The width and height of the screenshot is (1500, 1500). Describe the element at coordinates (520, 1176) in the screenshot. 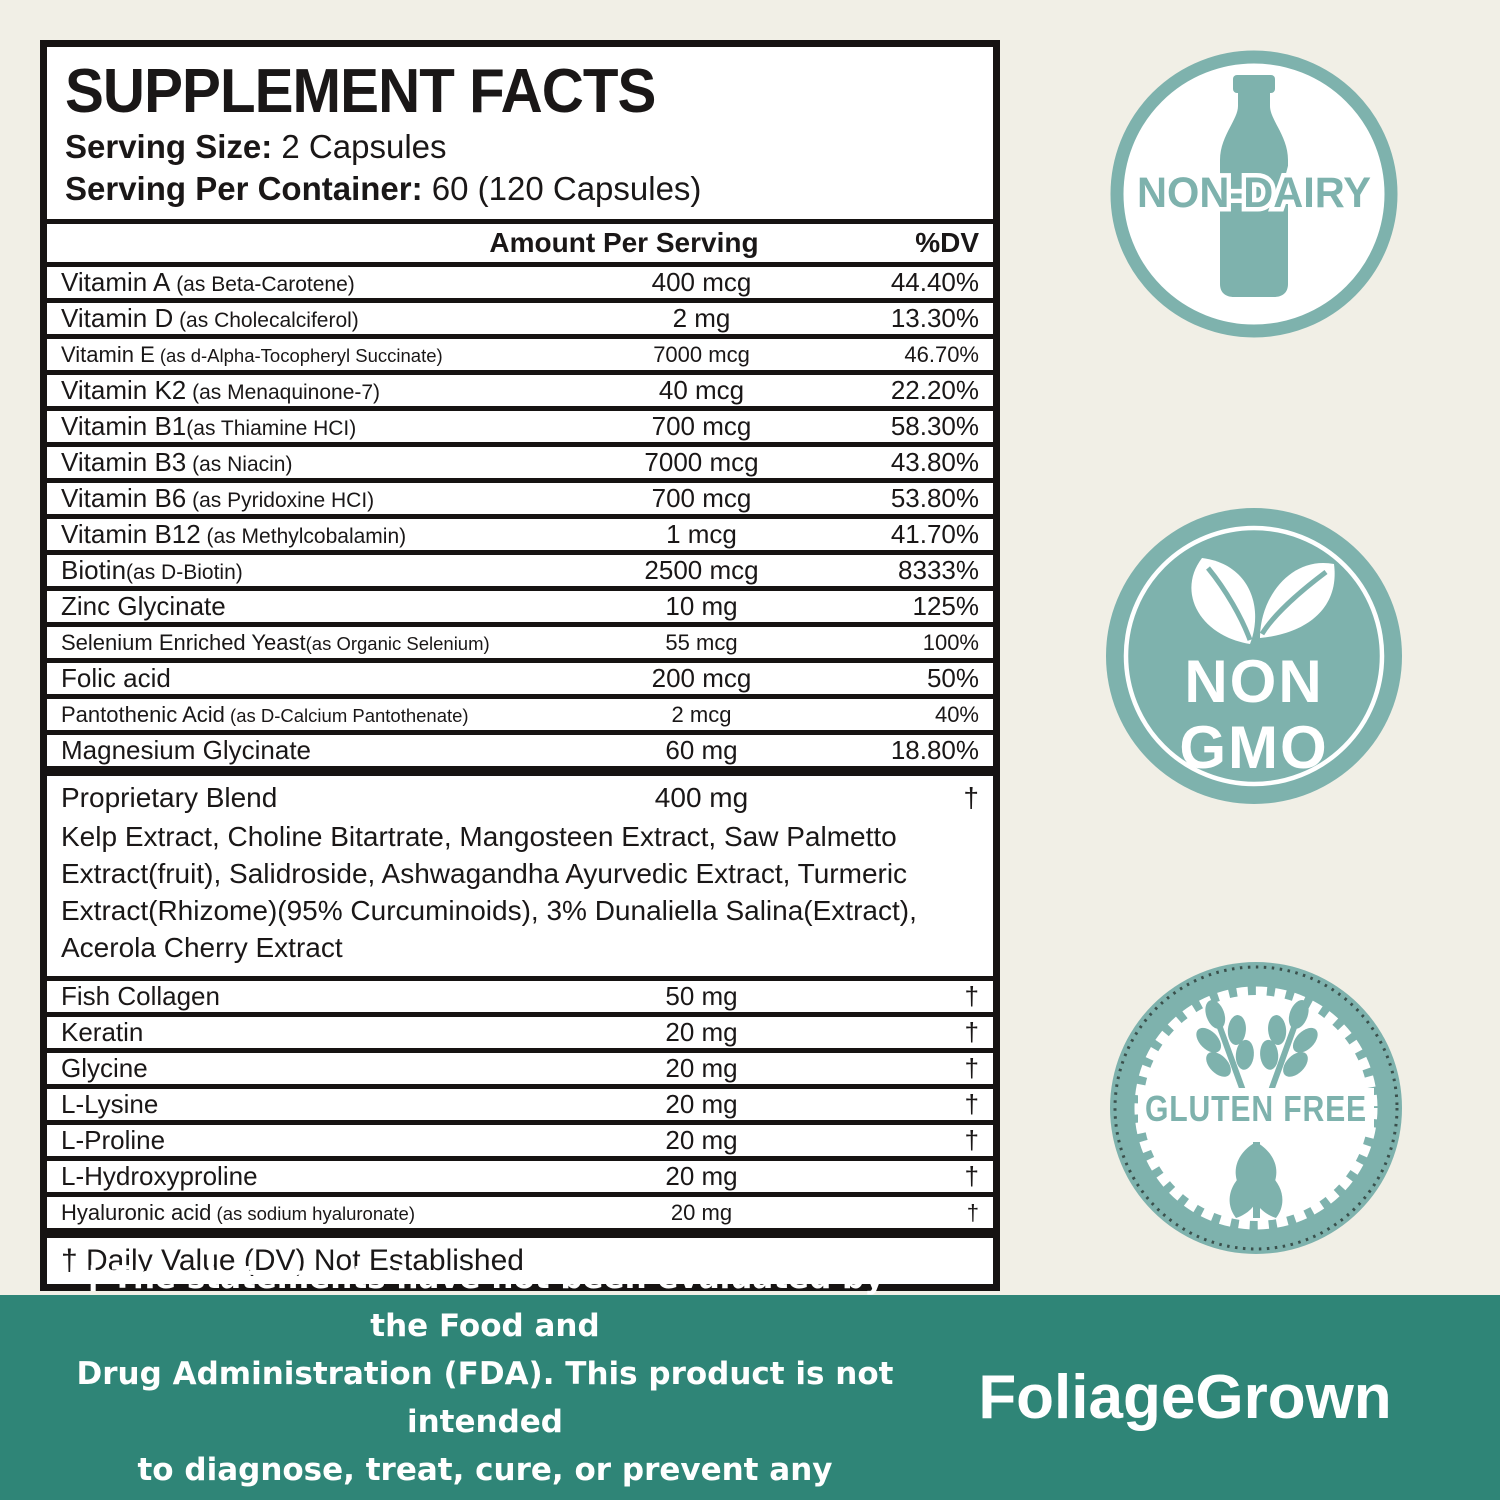

I see `table-row: L-Hydroxyproline 20 mg †` at that location.